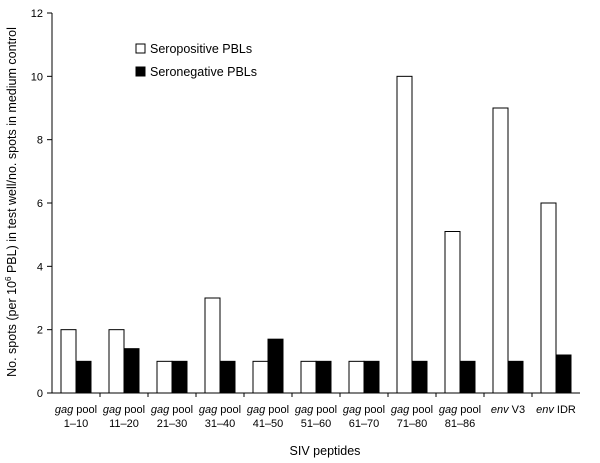  What do you see at coordinates (12, 329) in the screenshot?
I see `y-axis-title-part1: No. spots (per 10` at bounding box center [12, 329].